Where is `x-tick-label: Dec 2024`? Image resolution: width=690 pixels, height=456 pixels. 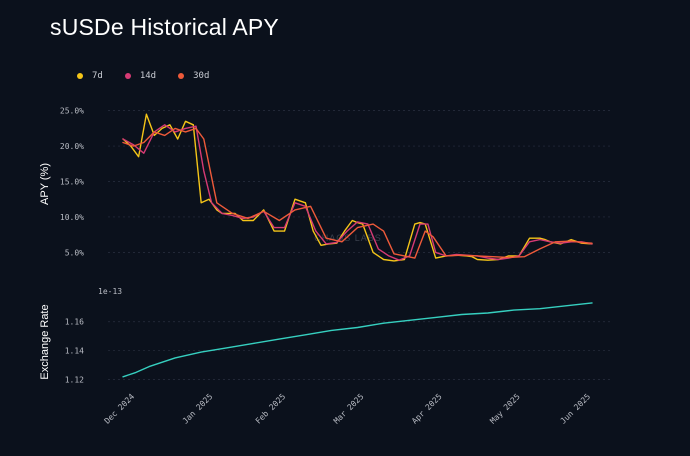
x-tick-label: Dec 2024 is located at coordinates (120, 409).